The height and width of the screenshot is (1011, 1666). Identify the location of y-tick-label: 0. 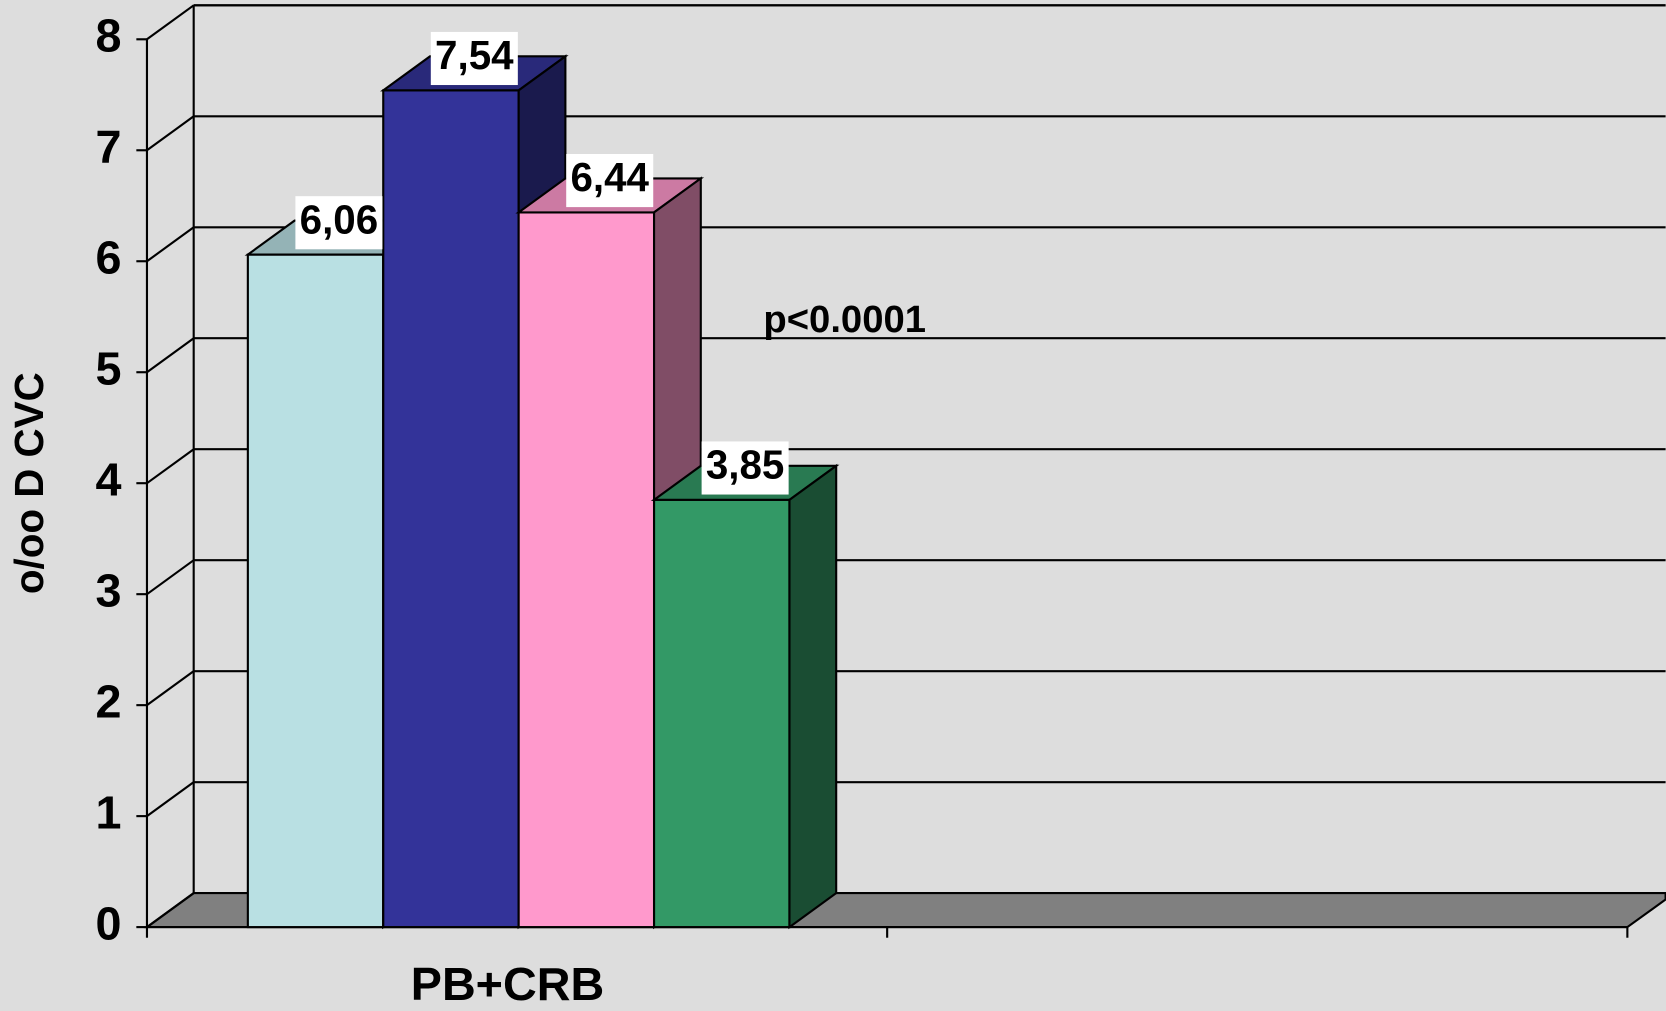
(108, 923).